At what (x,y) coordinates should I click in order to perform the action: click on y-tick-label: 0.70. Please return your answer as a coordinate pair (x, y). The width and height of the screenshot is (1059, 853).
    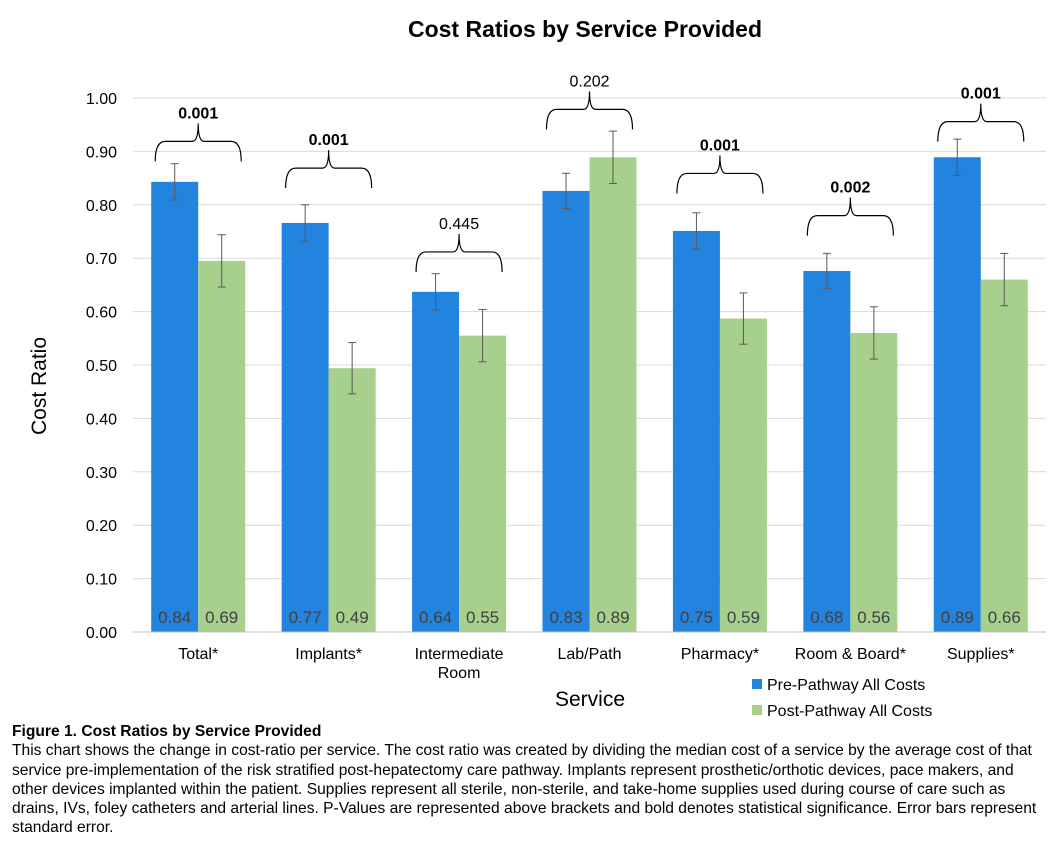
    Looking at the image, I should click on (101, 259).